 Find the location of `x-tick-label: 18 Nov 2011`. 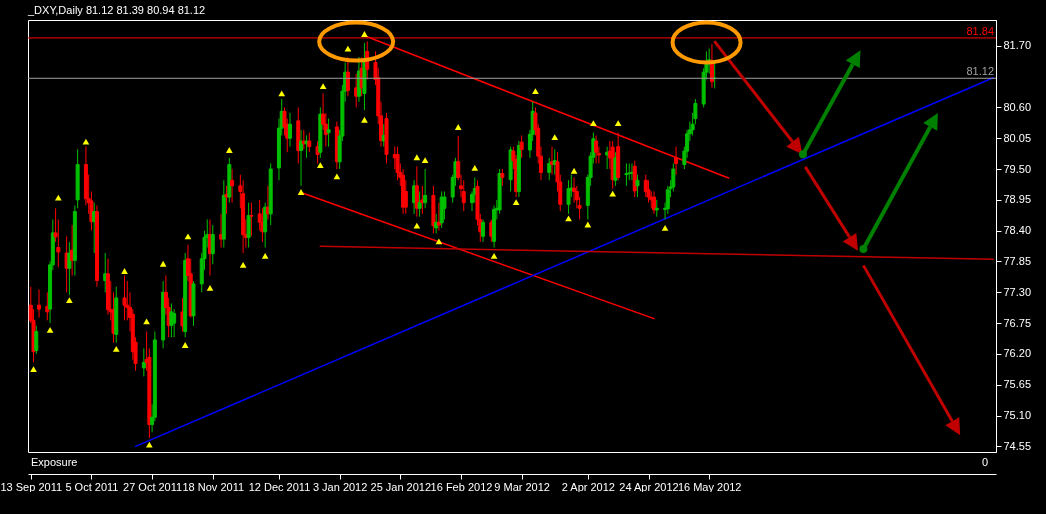

x-tick-label: 18 Nov 2011 is located at coordinates (213, 486).